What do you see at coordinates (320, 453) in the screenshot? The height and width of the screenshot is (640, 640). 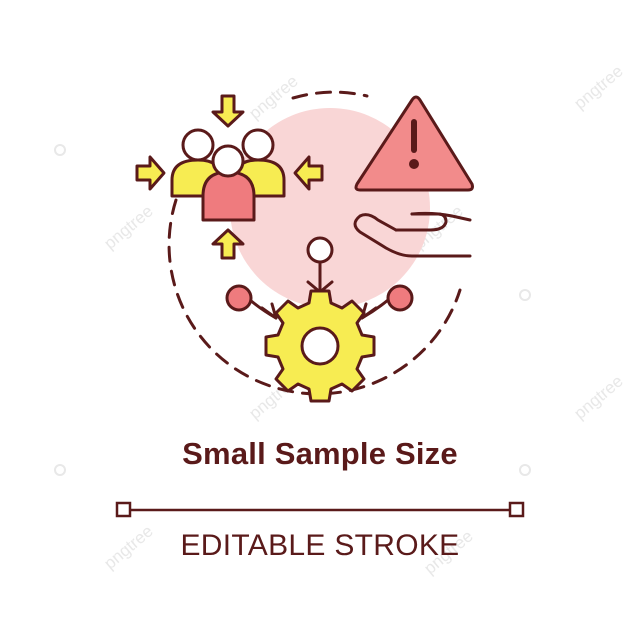 I see `title: Small Sample Size` at bounding box center [320, 453].